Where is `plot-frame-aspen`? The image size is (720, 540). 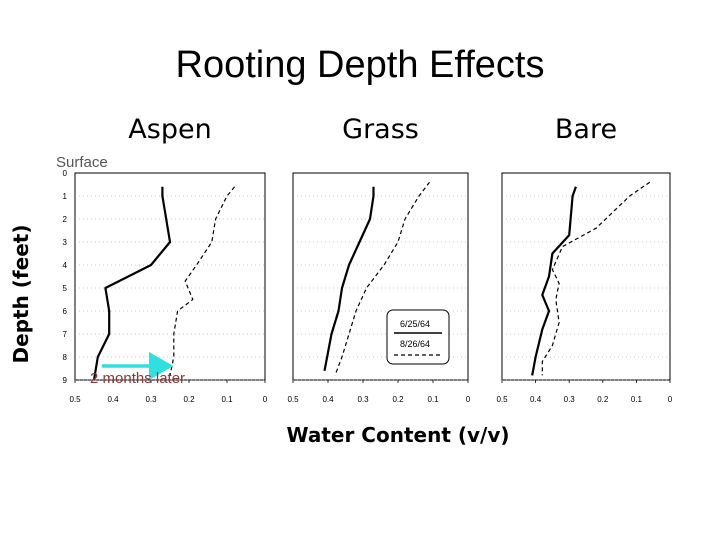 plot-frame-aspen is located at coordinates (170, 276).